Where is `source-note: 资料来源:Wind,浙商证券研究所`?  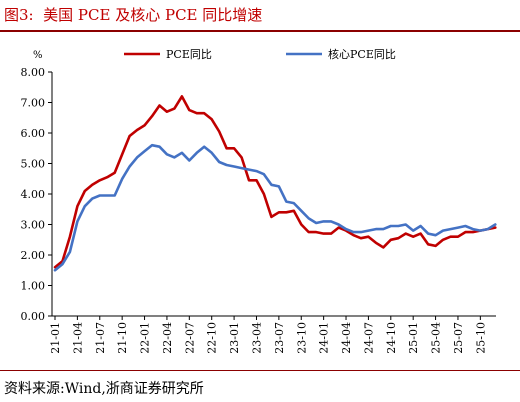 source-note: 资料来源:Wind,浙商证券研究所 is located at coordinates (104, 389).